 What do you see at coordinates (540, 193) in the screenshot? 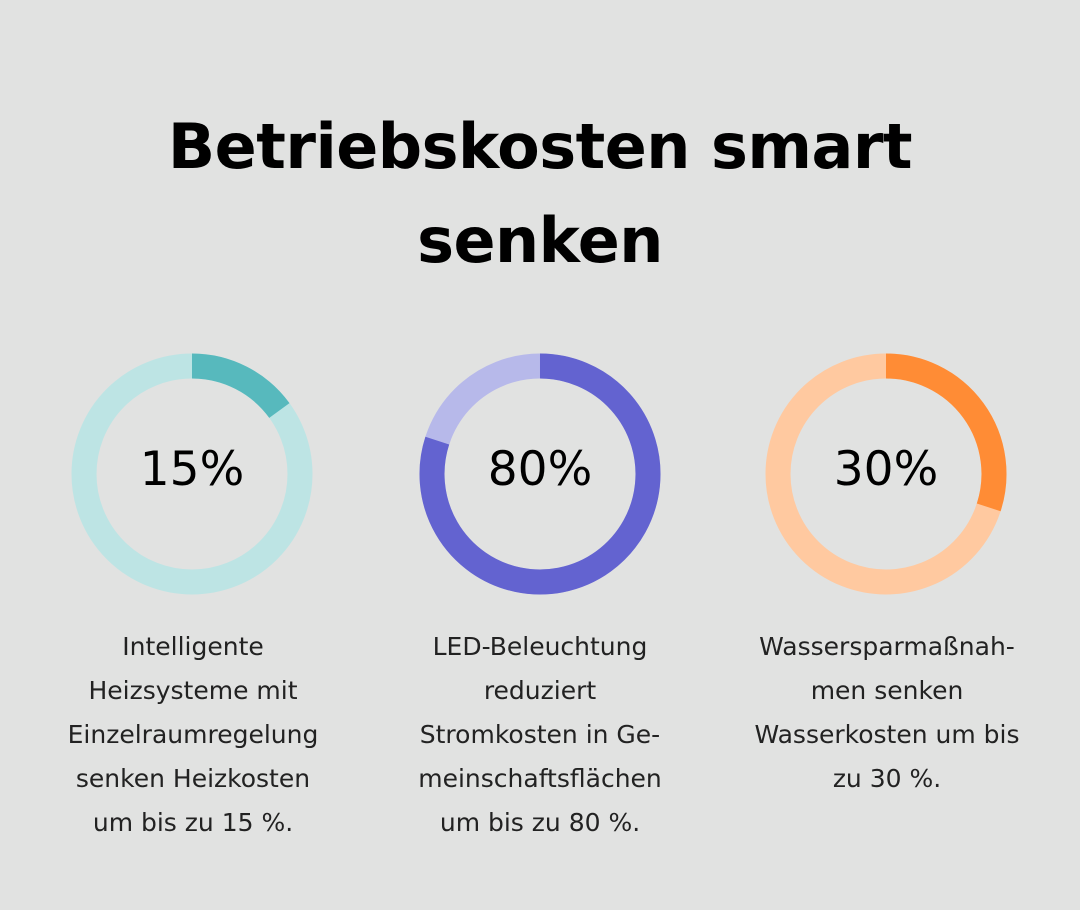
I see `page-title: Betriebskosten smart senken` at bounding box center [540, 193].